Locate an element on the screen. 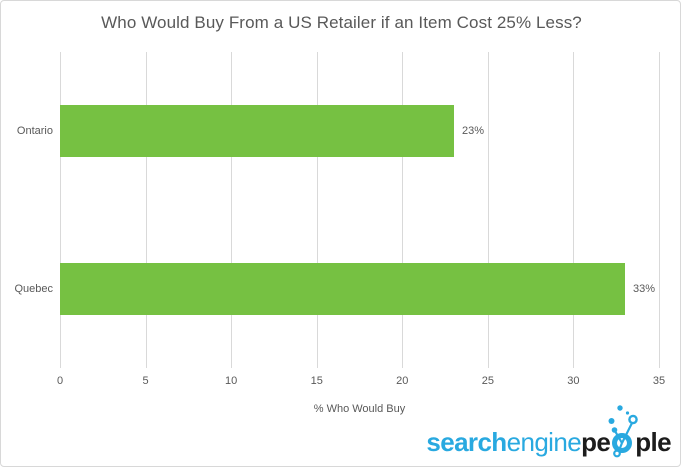 The height and width of the screenshot is (468, 681). bar-quebec is located at coordinates (342, 289).